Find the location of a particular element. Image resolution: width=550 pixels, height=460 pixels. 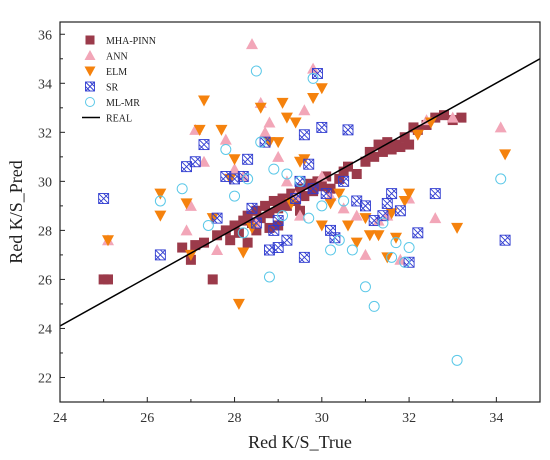

point-1-22-shape is located at coordinates (343, 208).